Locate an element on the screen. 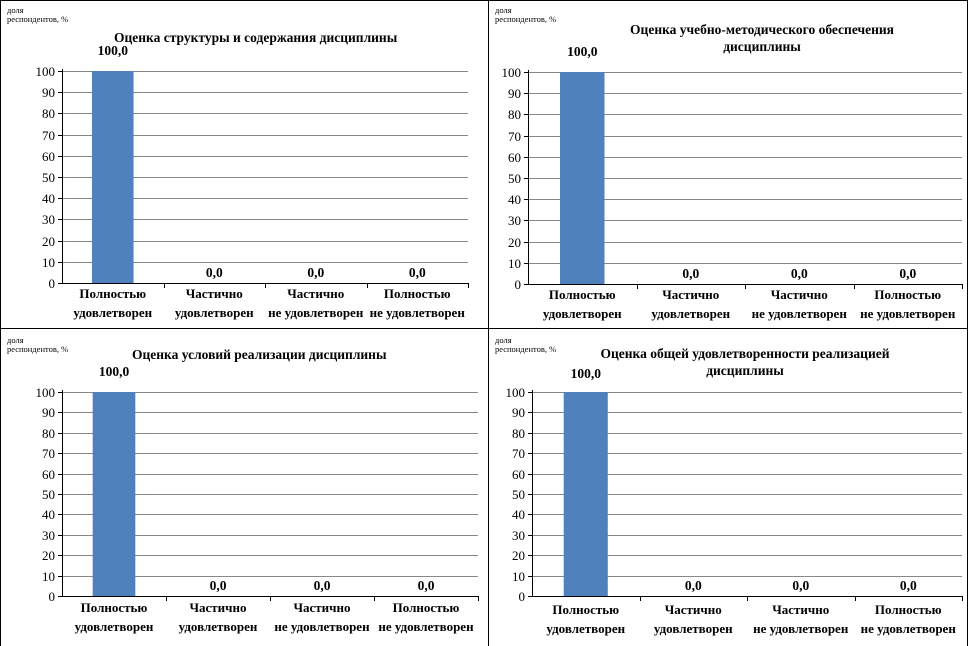 This screenshot has width=968, height=646. chart-title: дисциплины is located at coordinates (762, 46).